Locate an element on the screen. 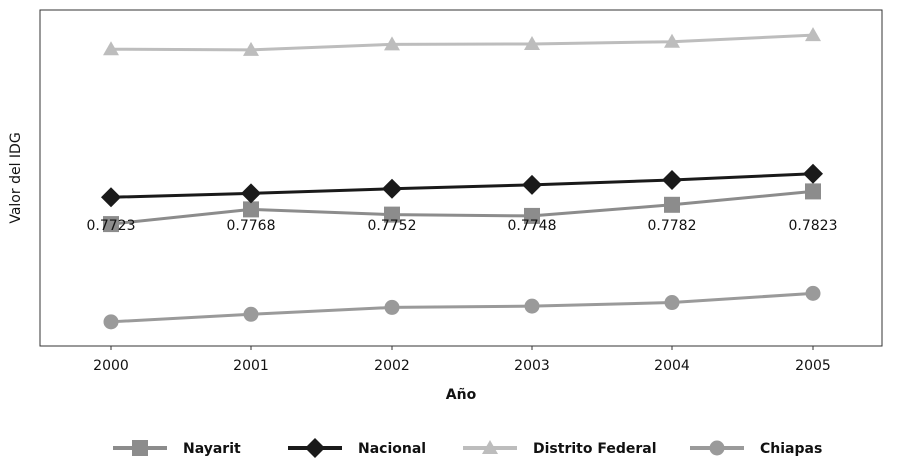 The width and height of the screenshot is (897, 472). x-tick-label-2002: 2002 is located at coordinates (392, 366).